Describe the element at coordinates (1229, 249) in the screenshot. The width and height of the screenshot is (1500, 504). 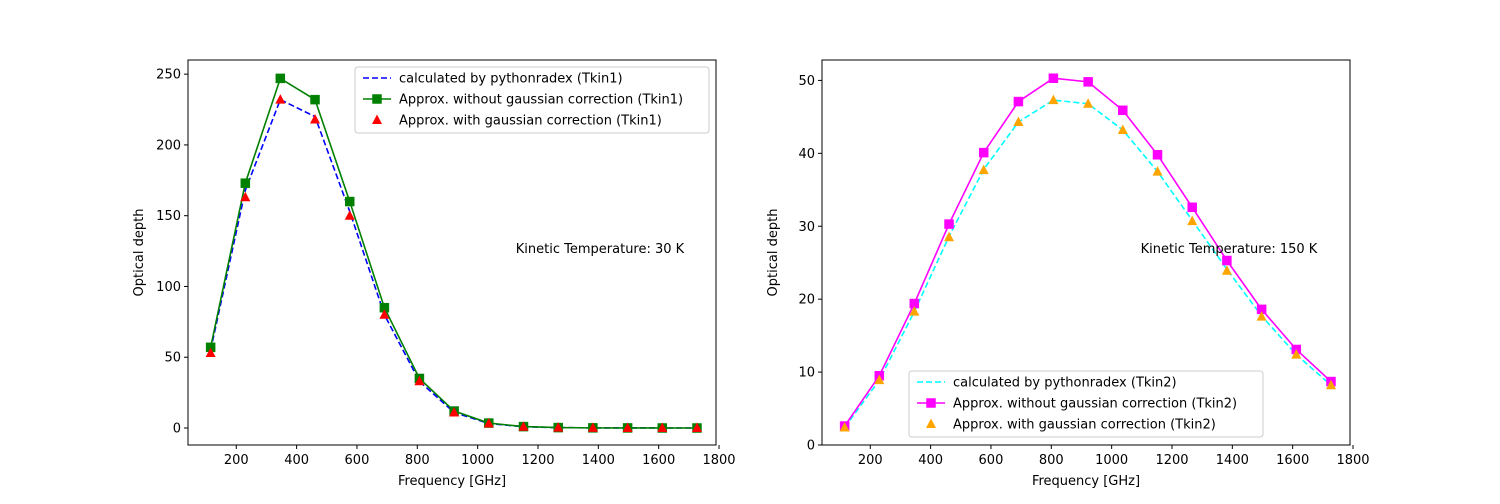
I see `temperature-annotation: Kinetic Temperature: 150 K` at that location.